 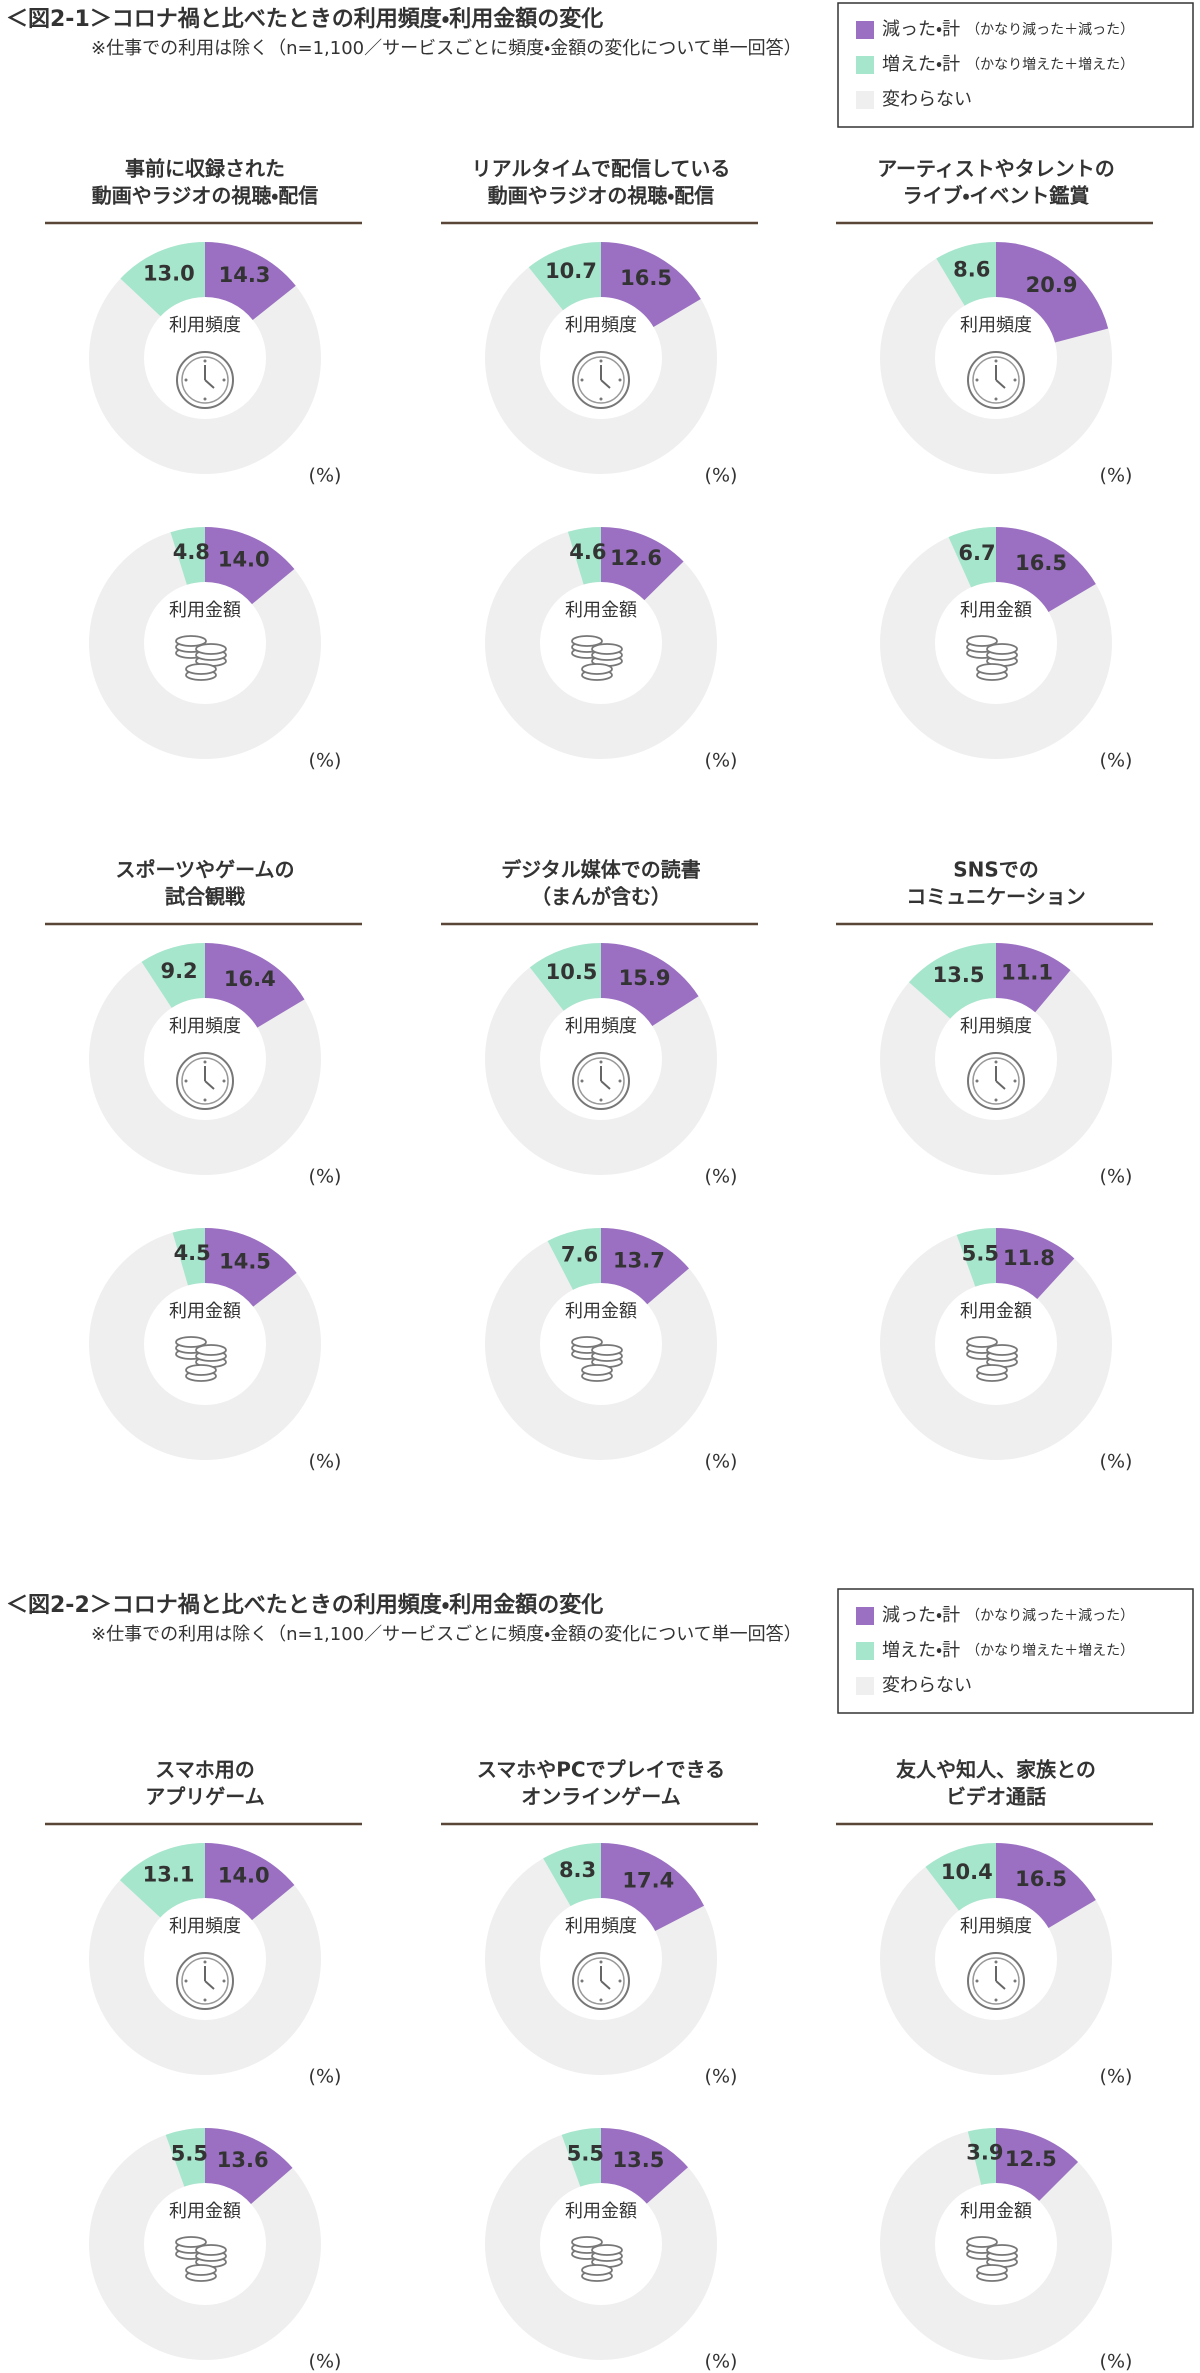 What do you see at coordinates (996, 196) in the screenshot?
I see `panel-title: ライブ・イベント鑑賞` at bounding box center [996, 196].